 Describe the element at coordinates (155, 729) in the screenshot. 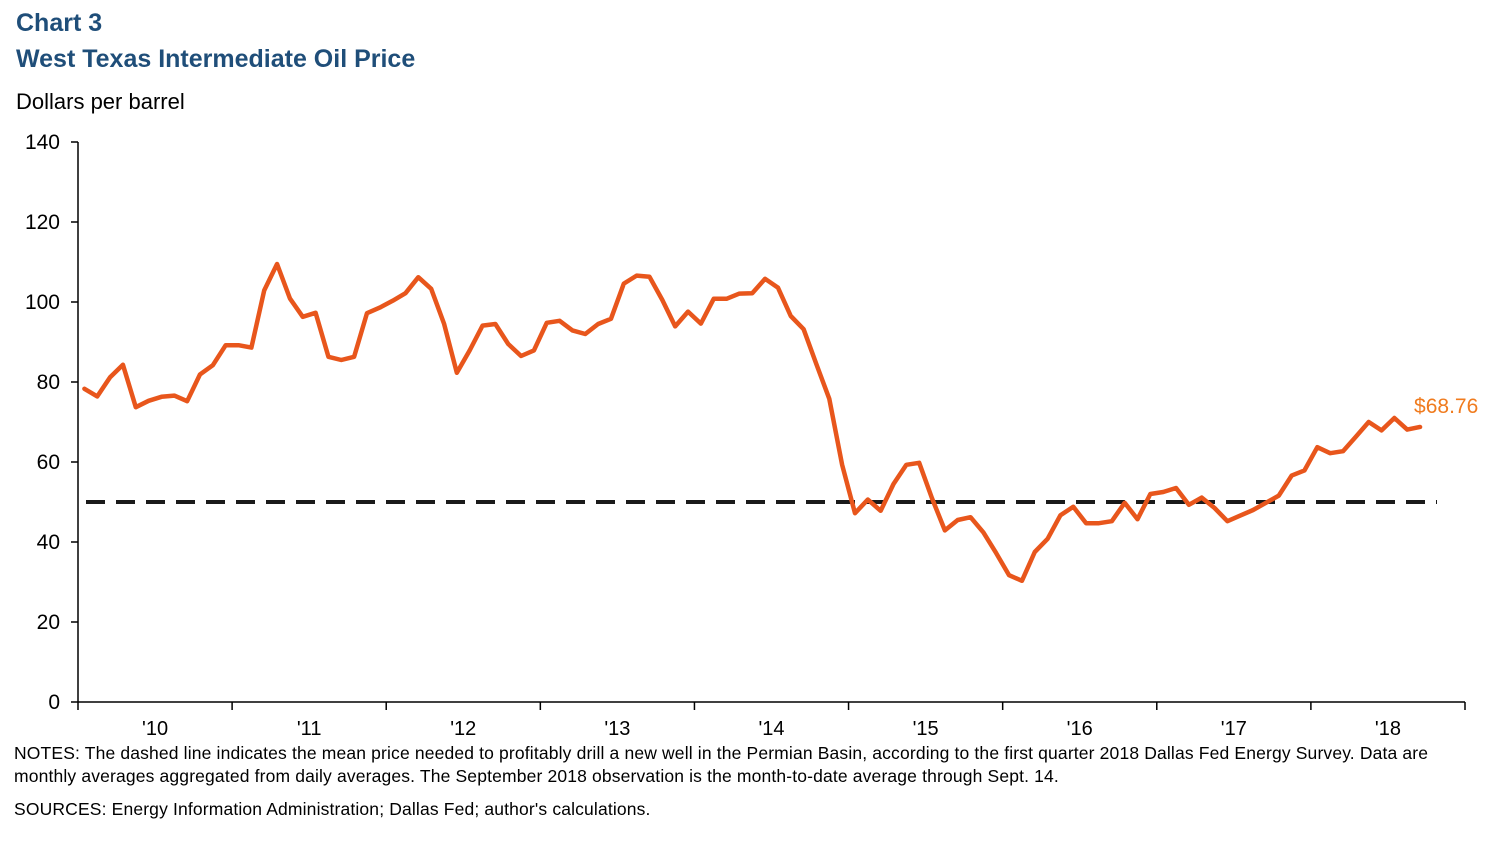

I see `x-tick-label: '10` at that location.